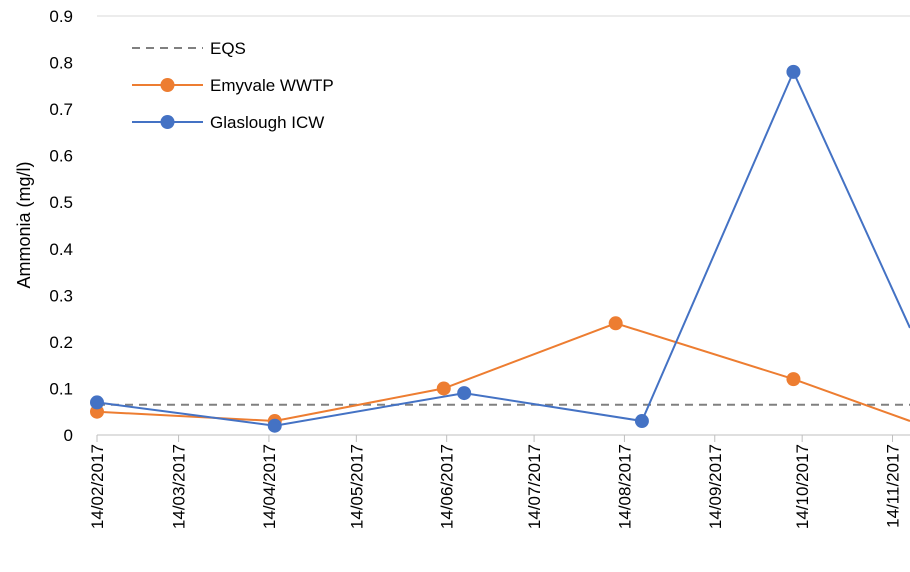 The height and width of the screenshot is (572, 910). What do you see at coordinates (356, 486) in the screenshot?
I see `x-tick-label: 14/05/2017` at bounding box center [356, 486].